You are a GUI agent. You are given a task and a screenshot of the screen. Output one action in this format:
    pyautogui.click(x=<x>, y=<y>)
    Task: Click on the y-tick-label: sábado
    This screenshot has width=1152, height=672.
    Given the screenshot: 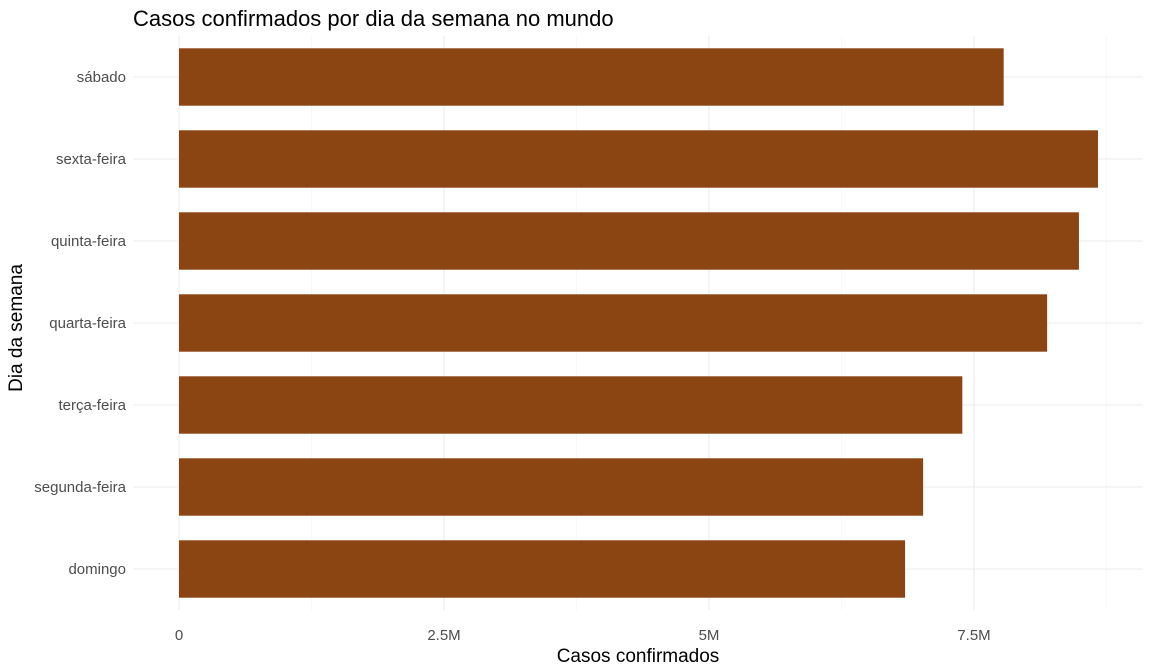 What is the action you would take?
    pyautogui.click(x=101, y=77)
    